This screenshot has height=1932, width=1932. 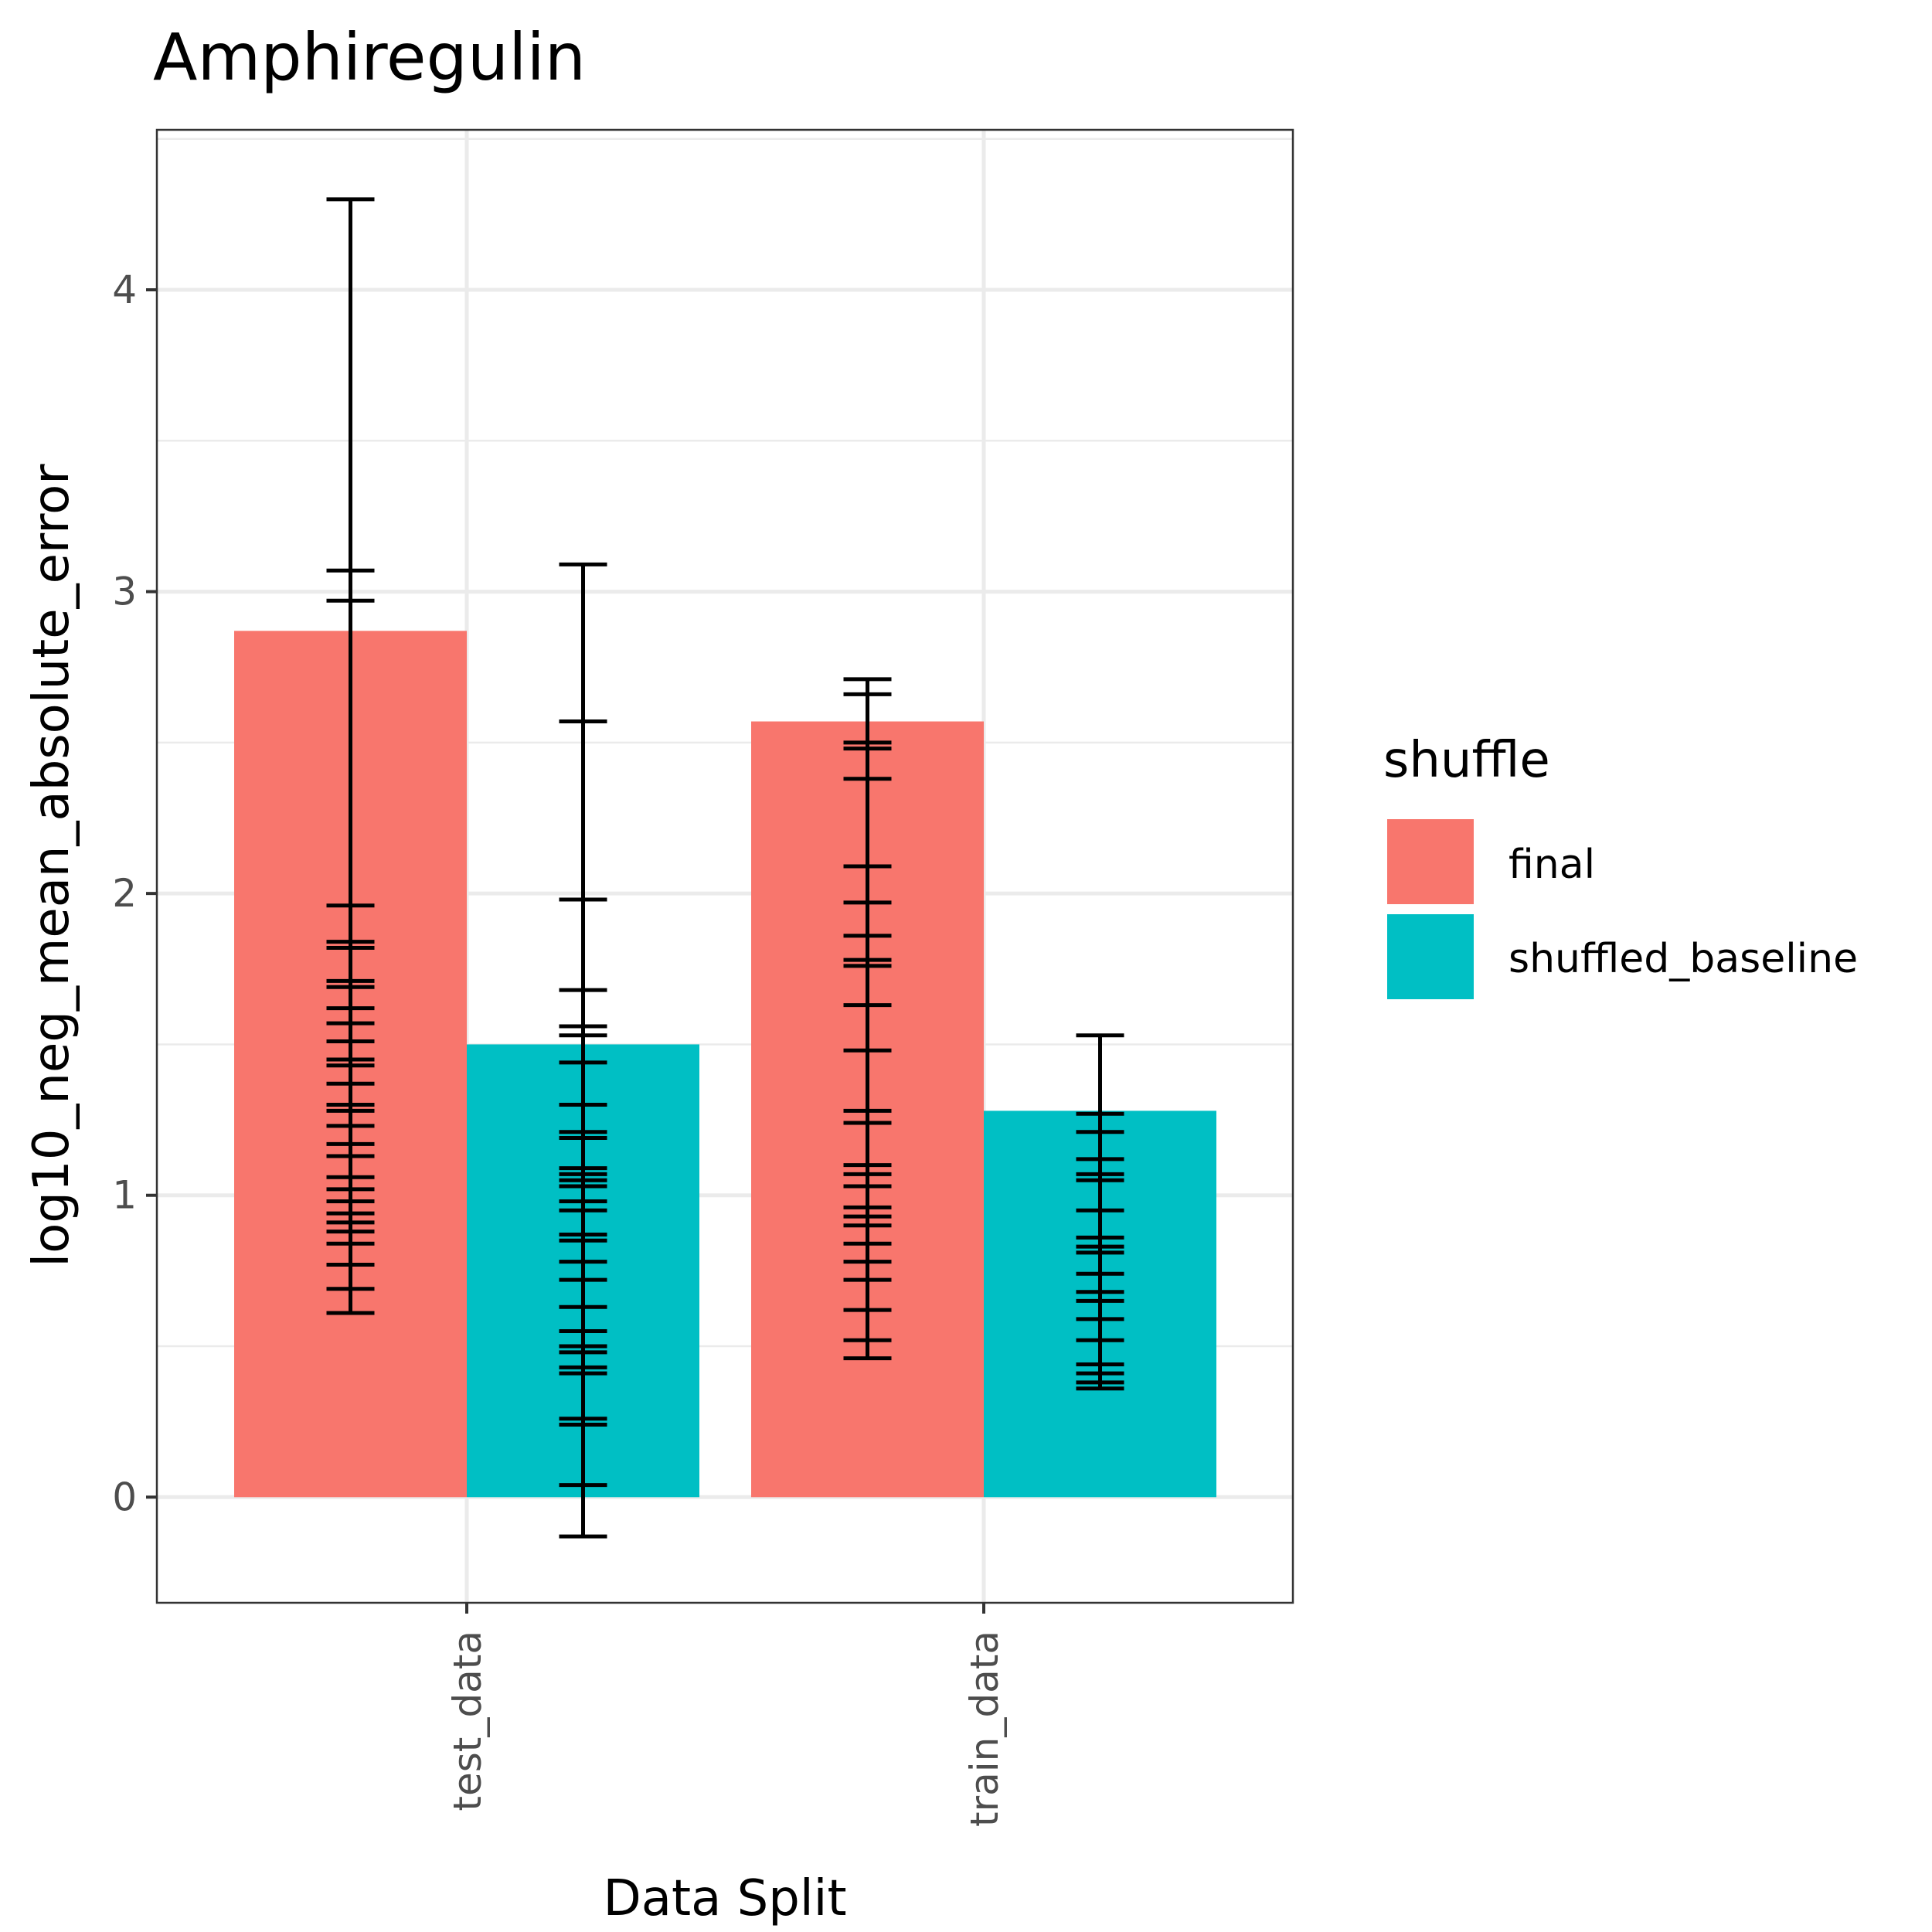 I want to click on legend-label-final: final, so click(x=1552, y=865).